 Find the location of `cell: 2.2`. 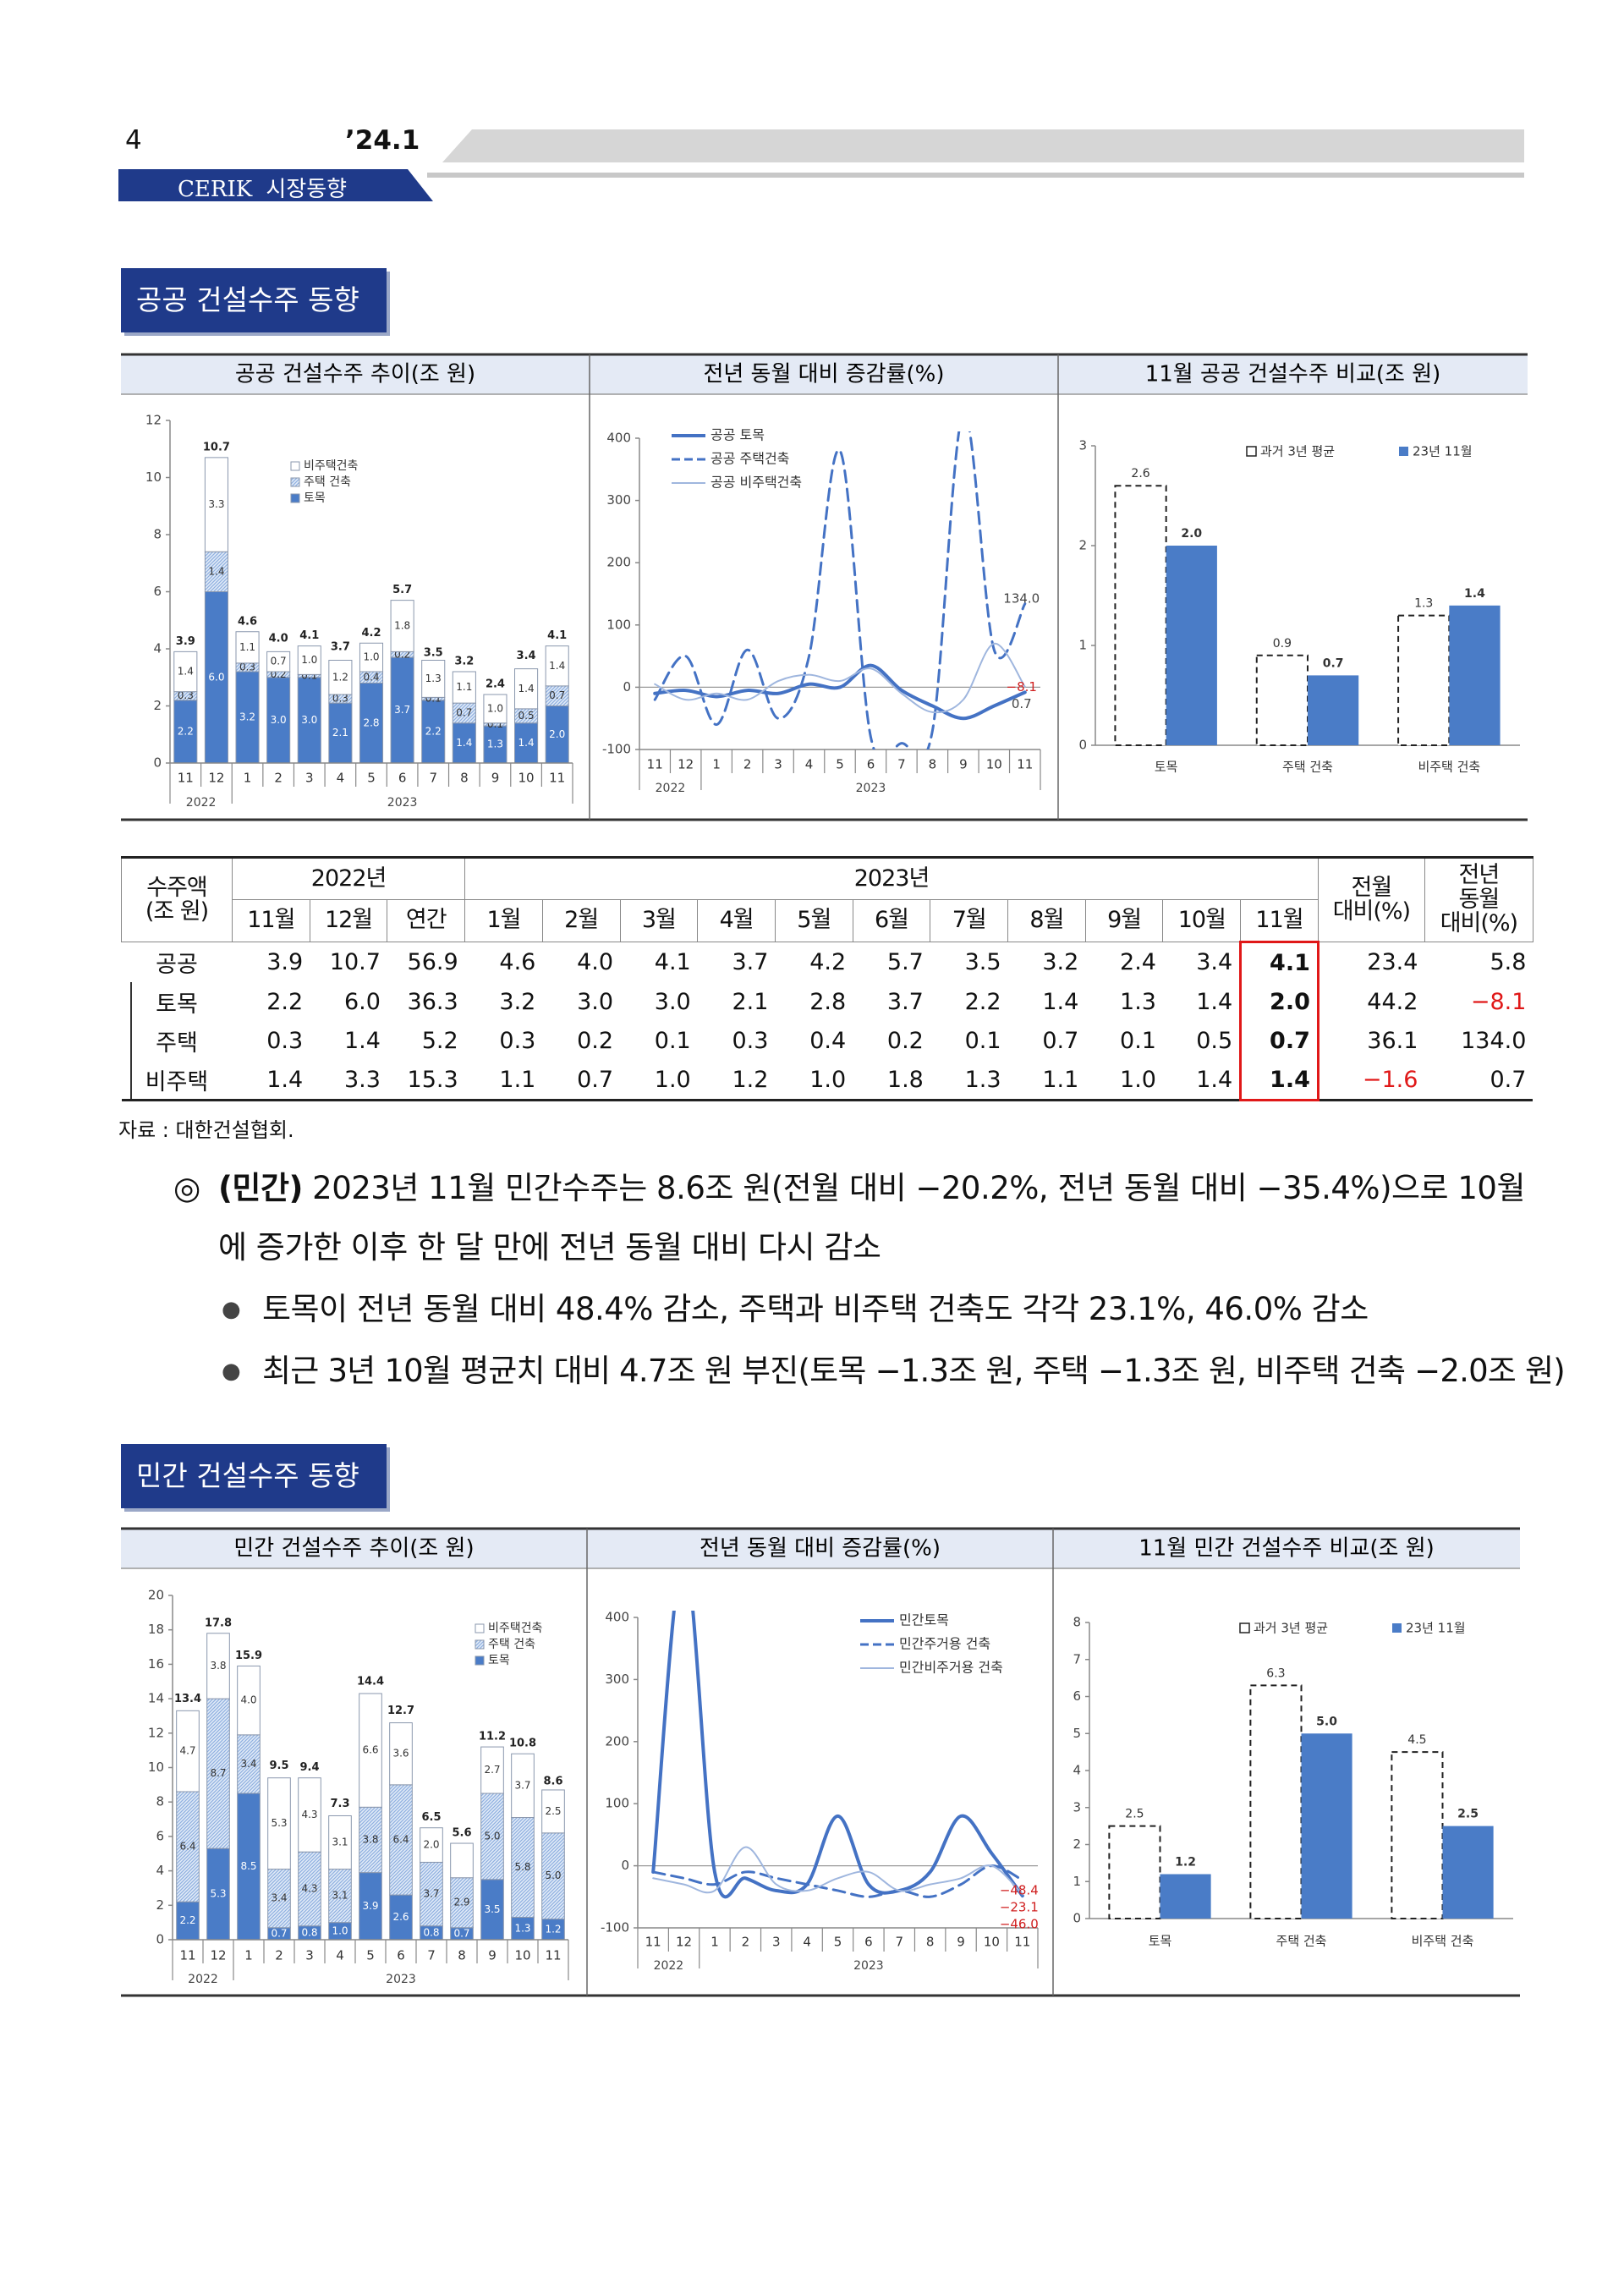

cell: 2.2 is located at coordinates (285, 1002).